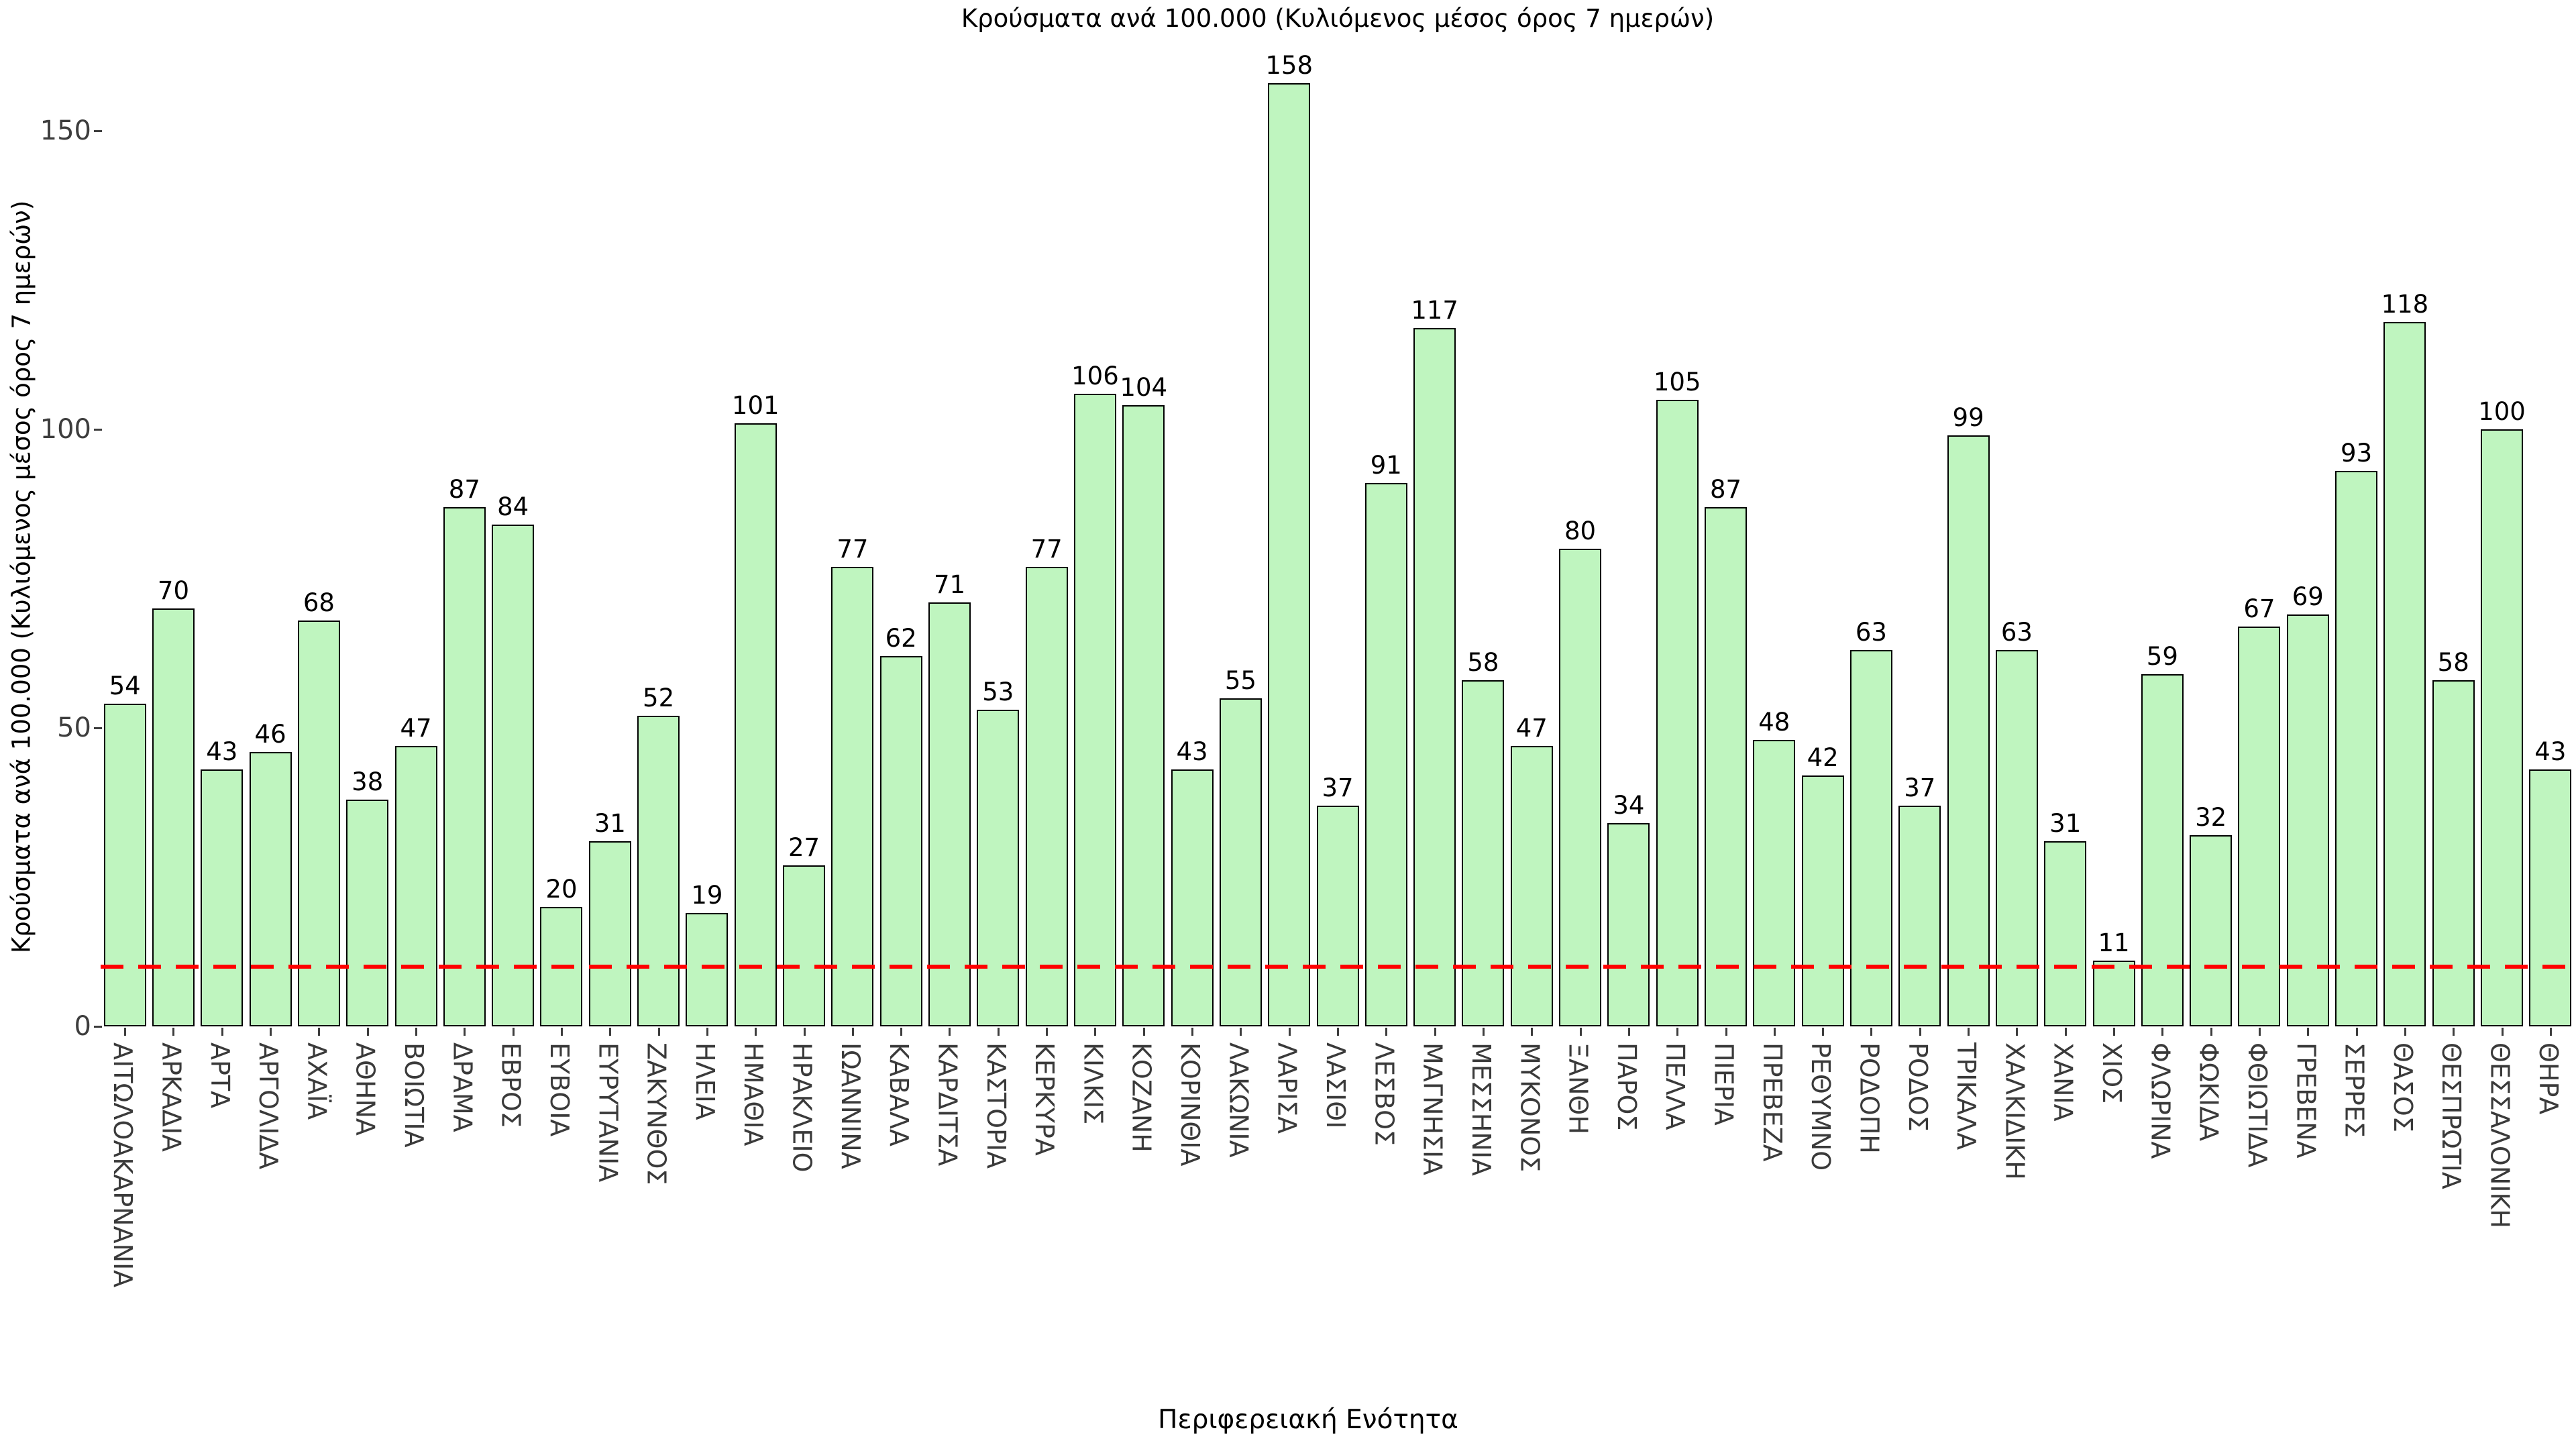  I want to click on x-tick-label: ΗΜΑΘΙΑ, so click(754, 1094).